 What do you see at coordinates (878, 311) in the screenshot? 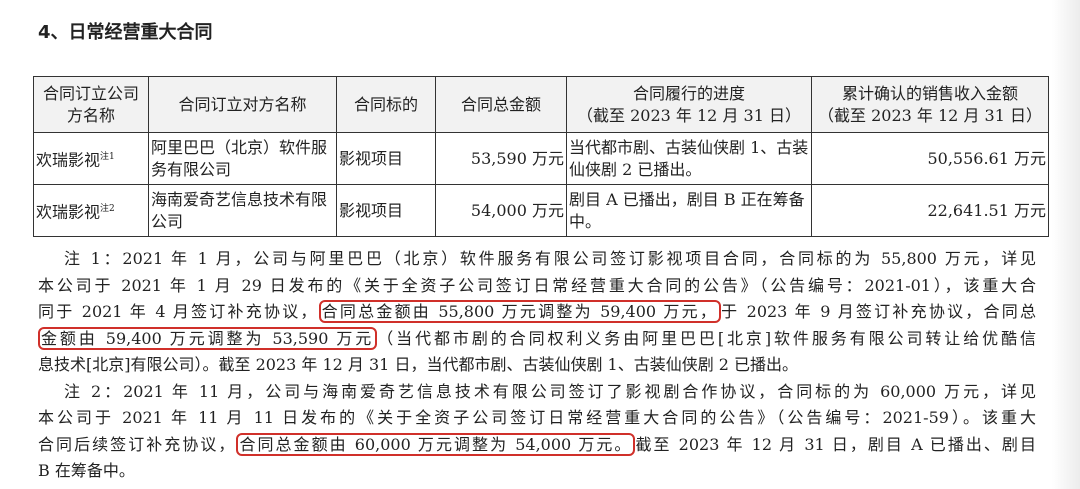
I see `footnote-text: 于 2023 年 9 月签订补充协议，合同总` at bounding box center [878, 311].